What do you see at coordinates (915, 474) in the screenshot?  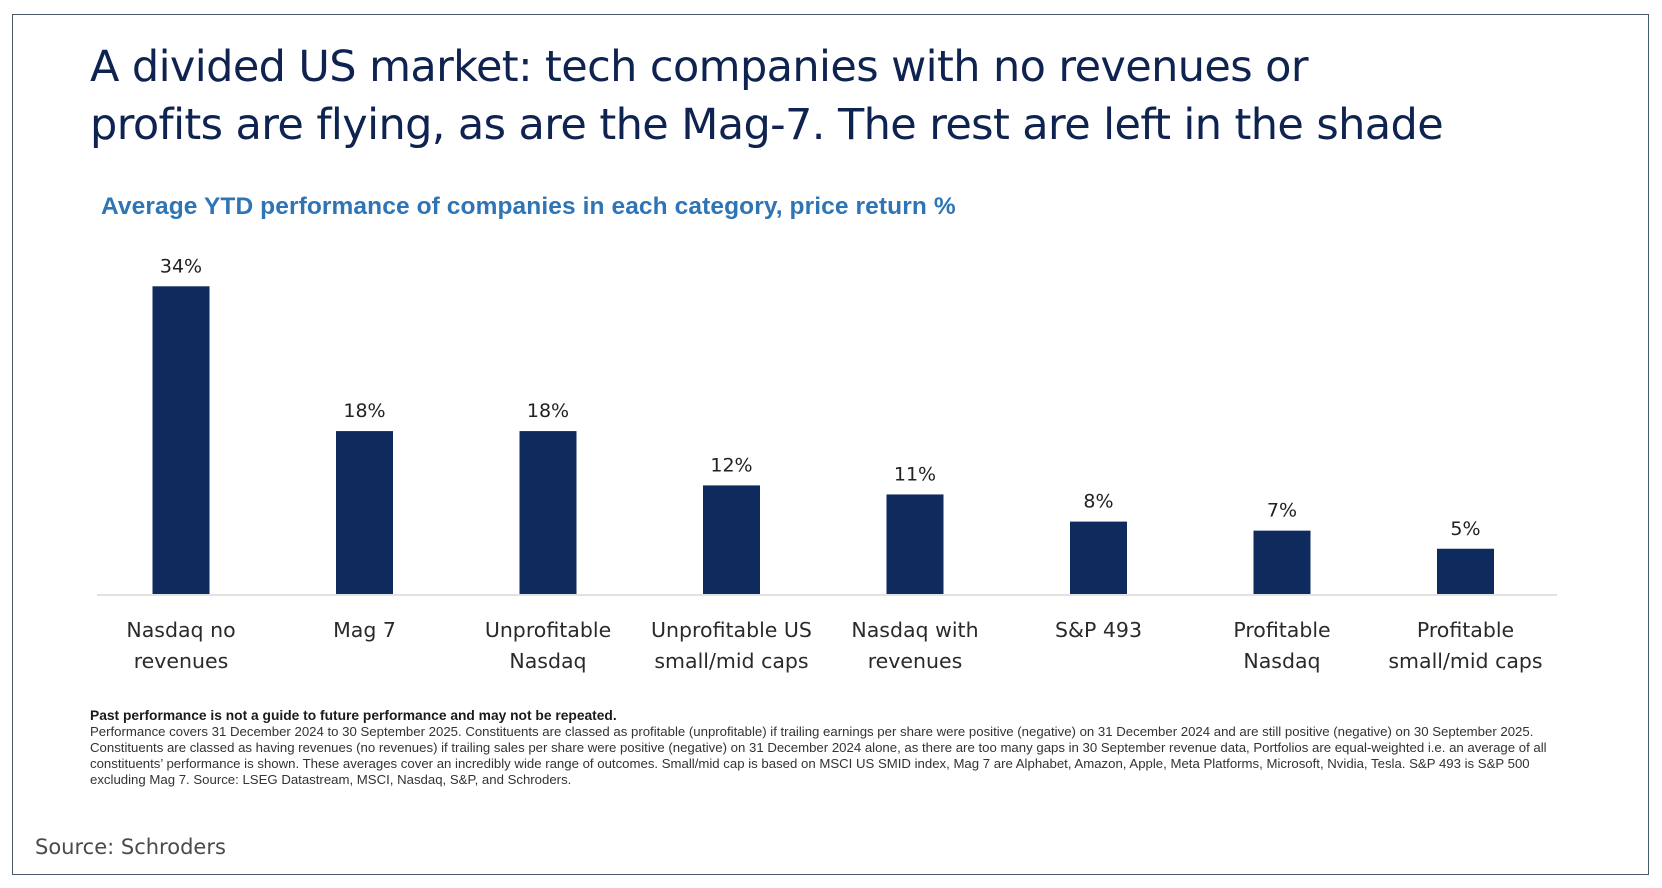 I see `data-label: 11%` at bounding box center [915, 474].